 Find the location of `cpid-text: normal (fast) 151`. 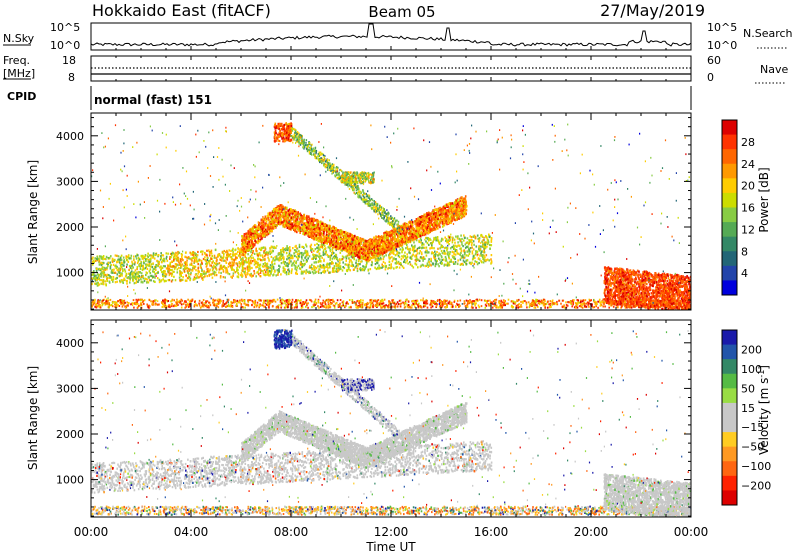

cpid-text: normal (fast) 151 is located at coordinates (153, 100).